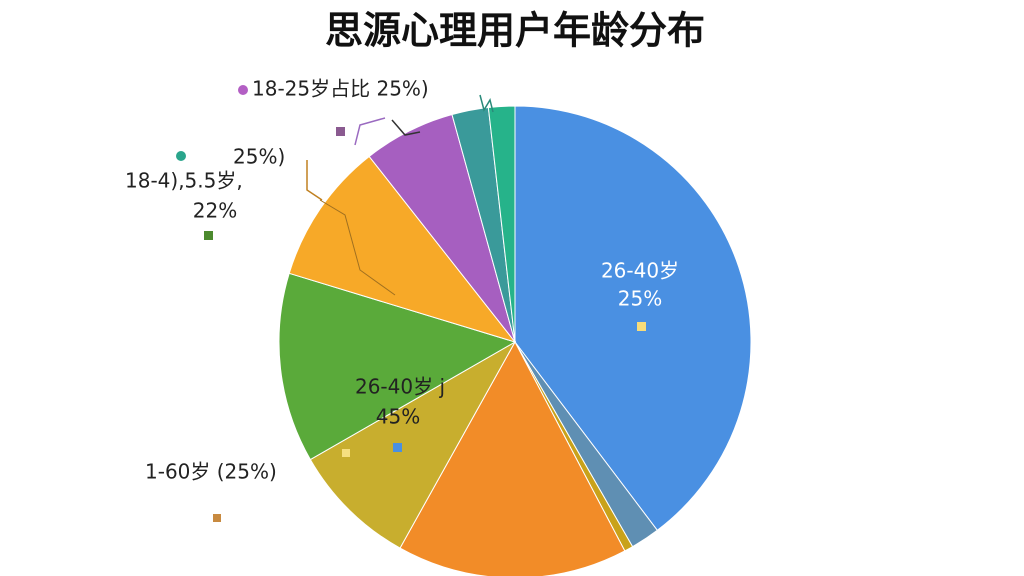  I want to click on annotation: 25%, so click(640, 299).